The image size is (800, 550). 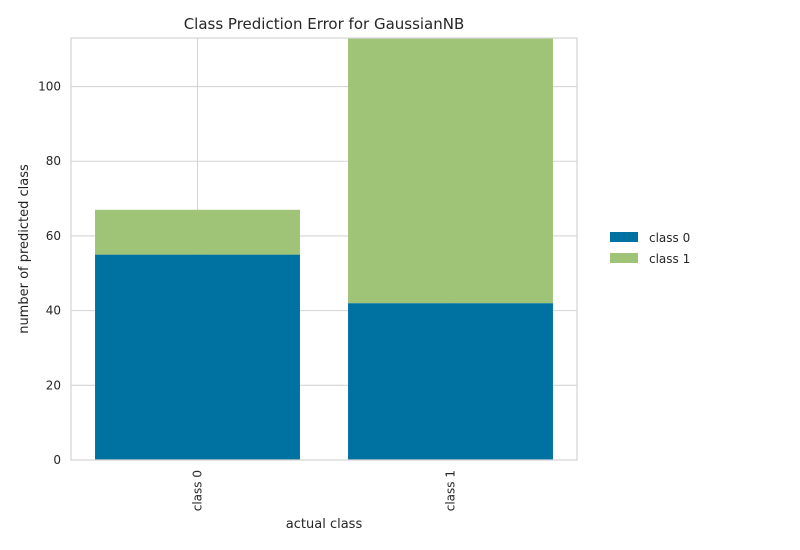 What do you see at coordinates (198, 490) in the screenshot?
I see `x-tick-label: class 0` at bounding box center [198, 490].